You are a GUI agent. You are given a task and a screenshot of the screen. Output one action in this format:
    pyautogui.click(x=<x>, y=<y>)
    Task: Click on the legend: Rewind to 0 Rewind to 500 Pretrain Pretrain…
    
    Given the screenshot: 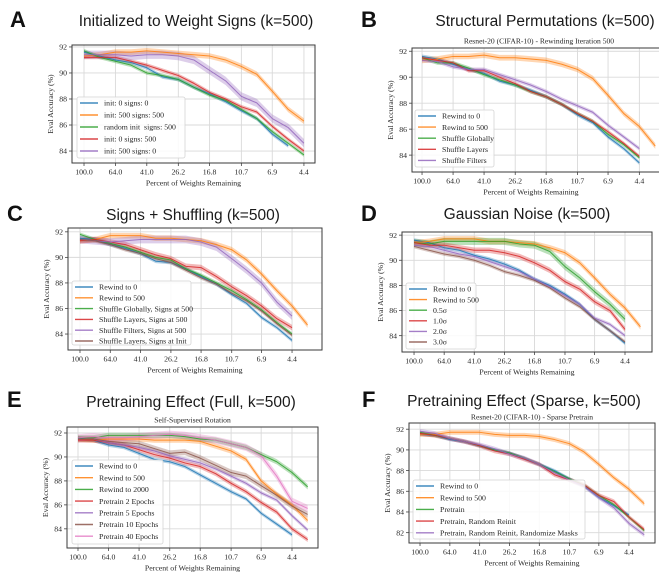 What is the action you would take?
    pyautogui.click(x=499, y=509)
    